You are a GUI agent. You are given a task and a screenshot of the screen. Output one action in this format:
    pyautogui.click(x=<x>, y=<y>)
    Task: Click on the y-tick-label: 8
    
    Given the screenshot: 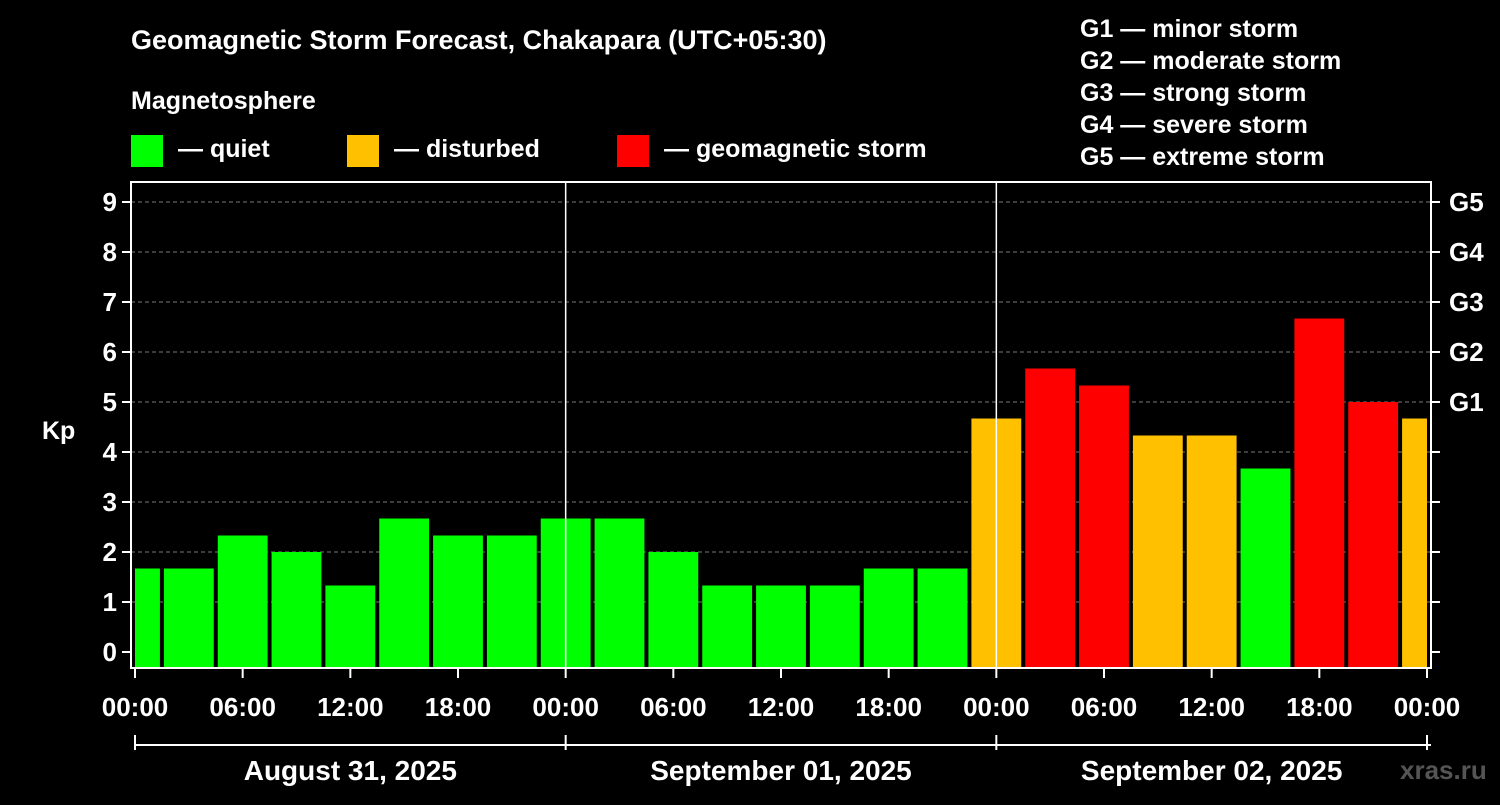 What is the action you would take?
    pyautogui.click(x=110, y=252)
    